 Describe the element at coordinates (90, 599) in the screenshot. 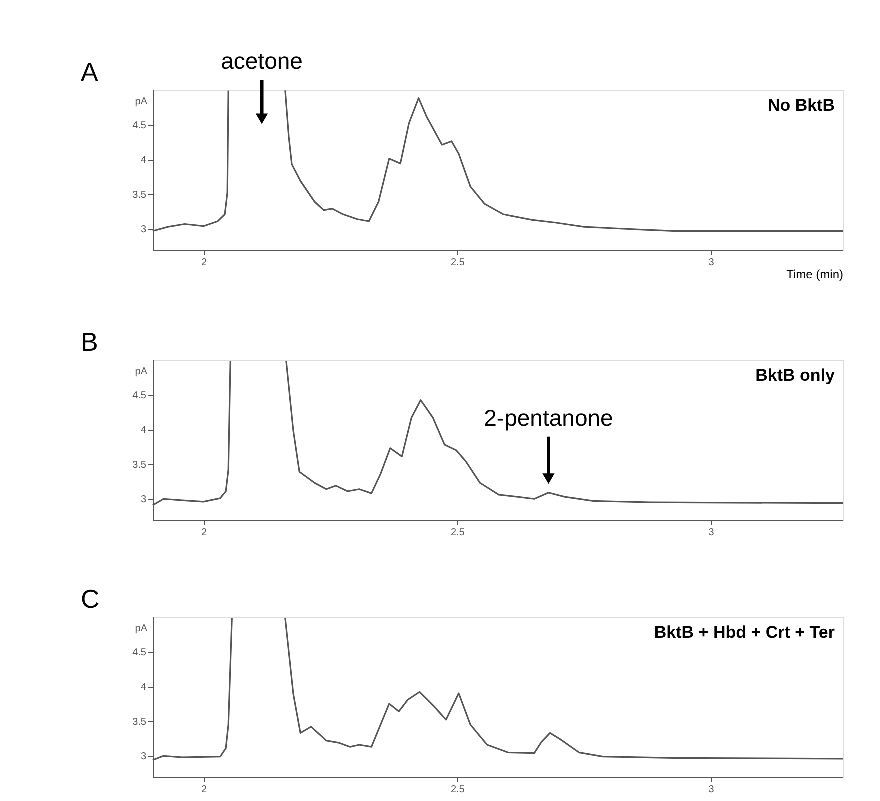

I see `text: C` at that location.